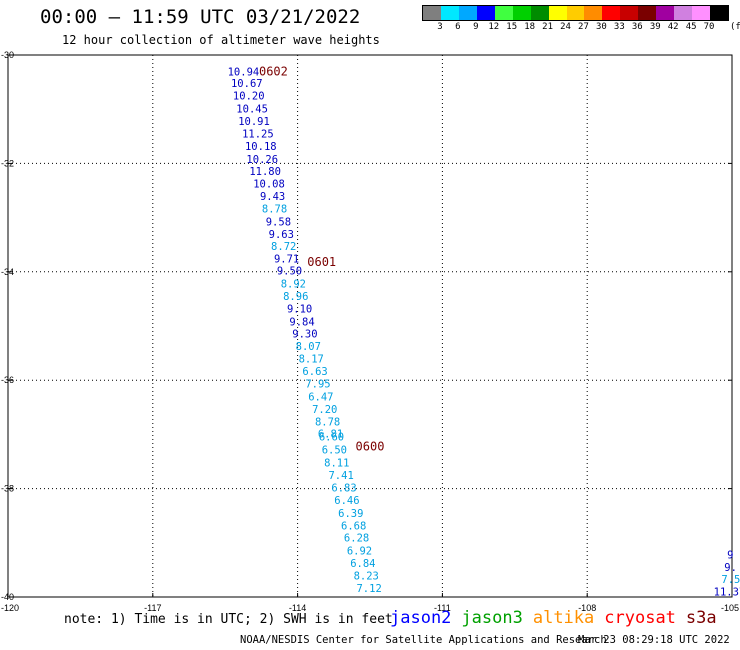 Image resolution: width=740 pixels, height=650 pixels. I want to click on lon-tick-label: -108, so click(587, 608).